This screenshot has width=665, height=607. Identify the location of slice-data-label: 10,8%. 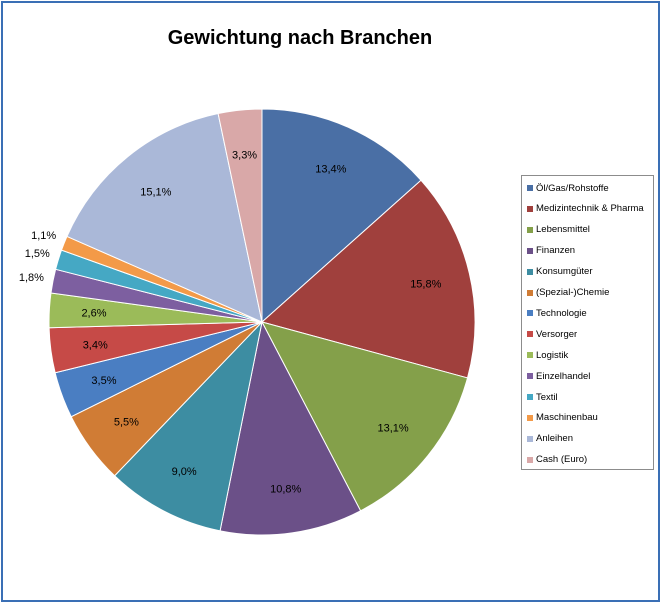
(285, 490).